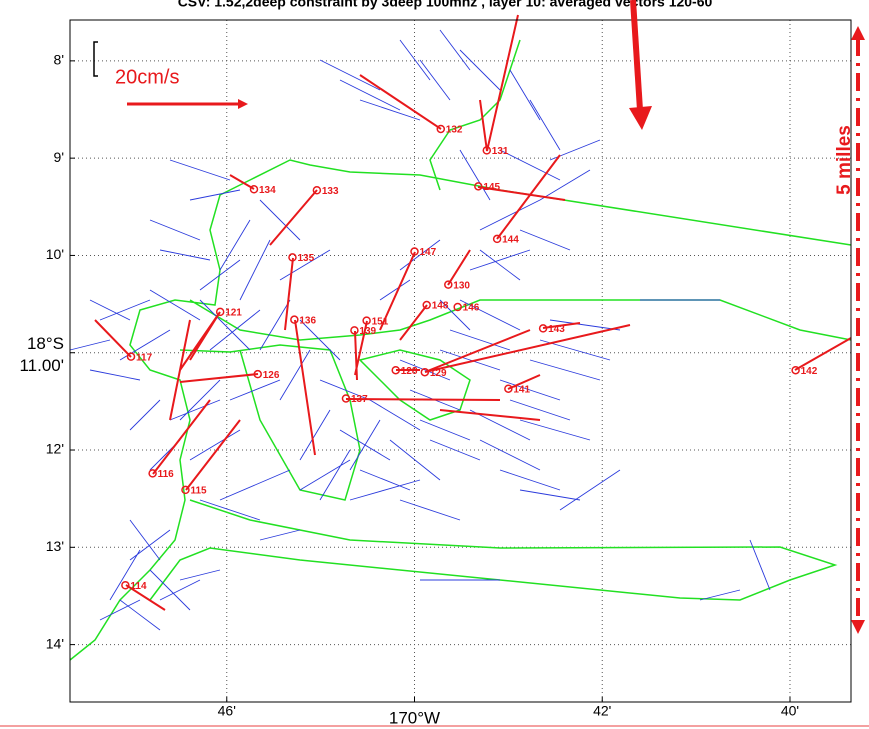 This screenshot has width=869, height=729. I want to click on station-label: 145, so click(491, 187).